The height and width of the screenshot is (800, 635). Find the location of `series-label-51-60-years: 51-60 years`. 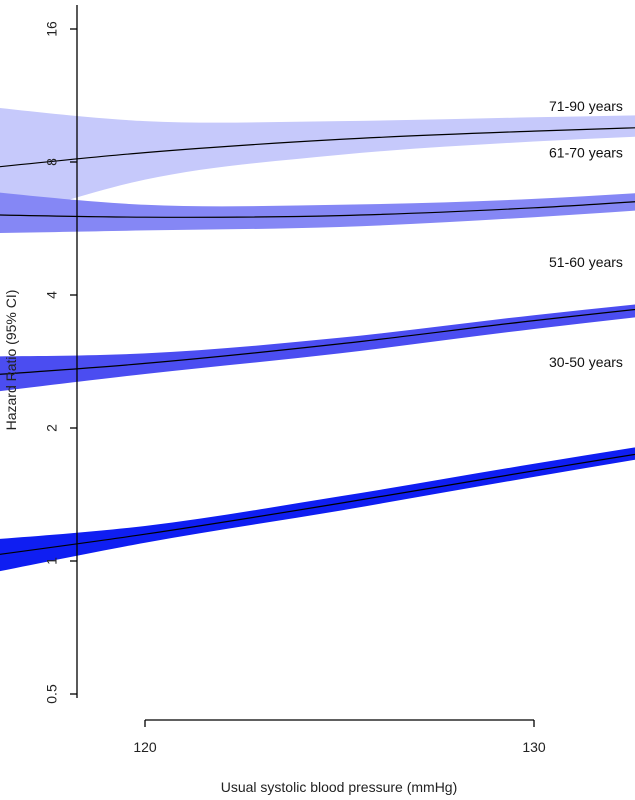

series-label-51-60-years: 51-60 years is located at coordinates (586, 262).